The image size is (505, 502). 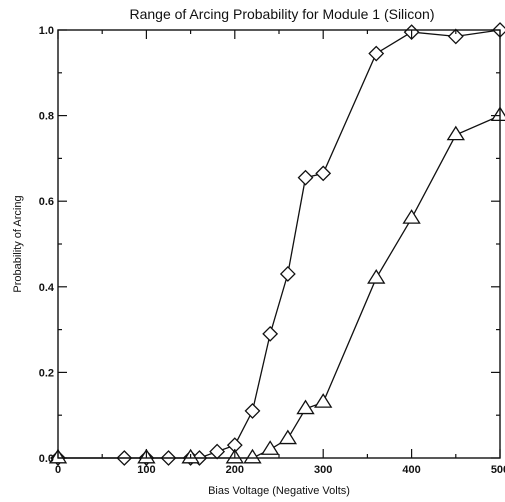 I want to click on y-tick-label: 0.2, so click(x=46, y=373).